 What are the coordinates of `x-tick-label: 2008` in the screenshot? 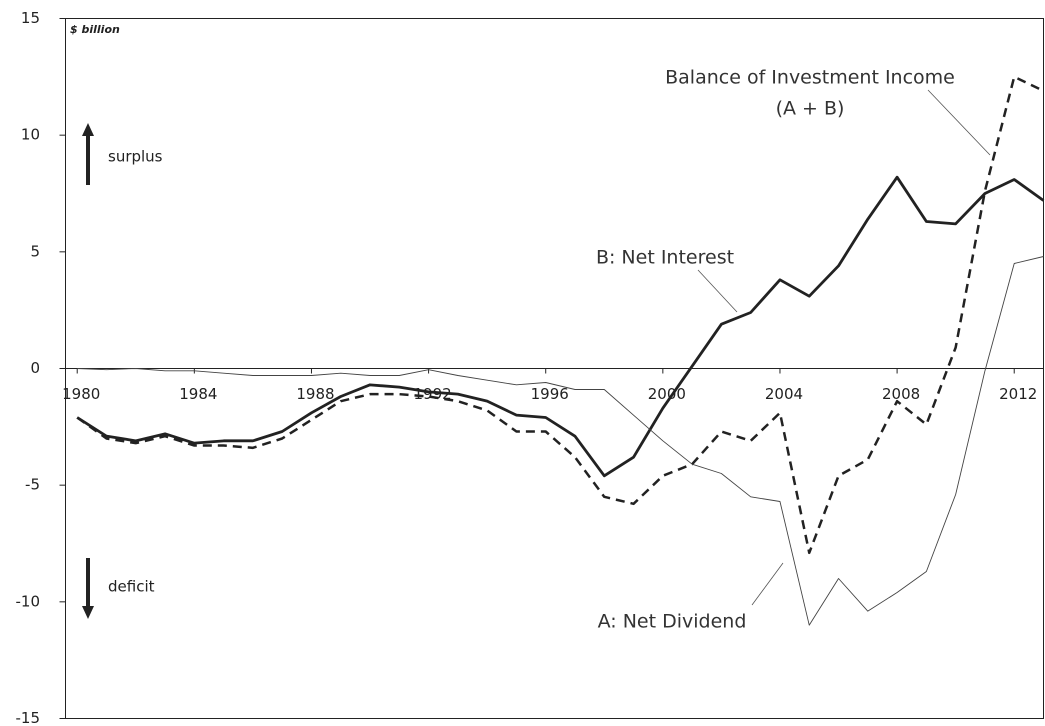 It's located at (901, 394).